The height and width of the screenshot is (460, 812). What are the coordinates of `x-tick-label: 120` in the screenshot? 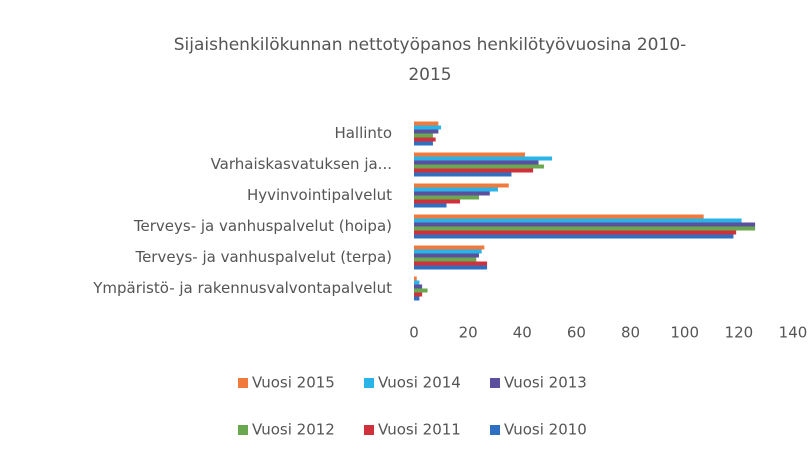 It's located at (739, 333).